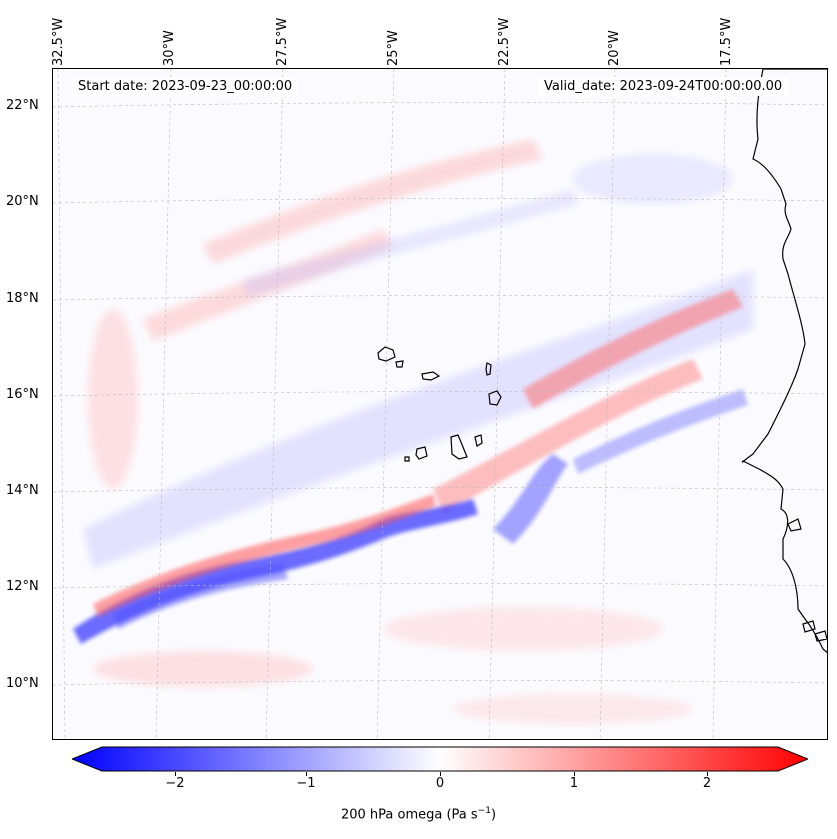 The height and width of the screenshot is (839, 837). I want to click on lat-label-22n: 22°N, so click(22, 105).